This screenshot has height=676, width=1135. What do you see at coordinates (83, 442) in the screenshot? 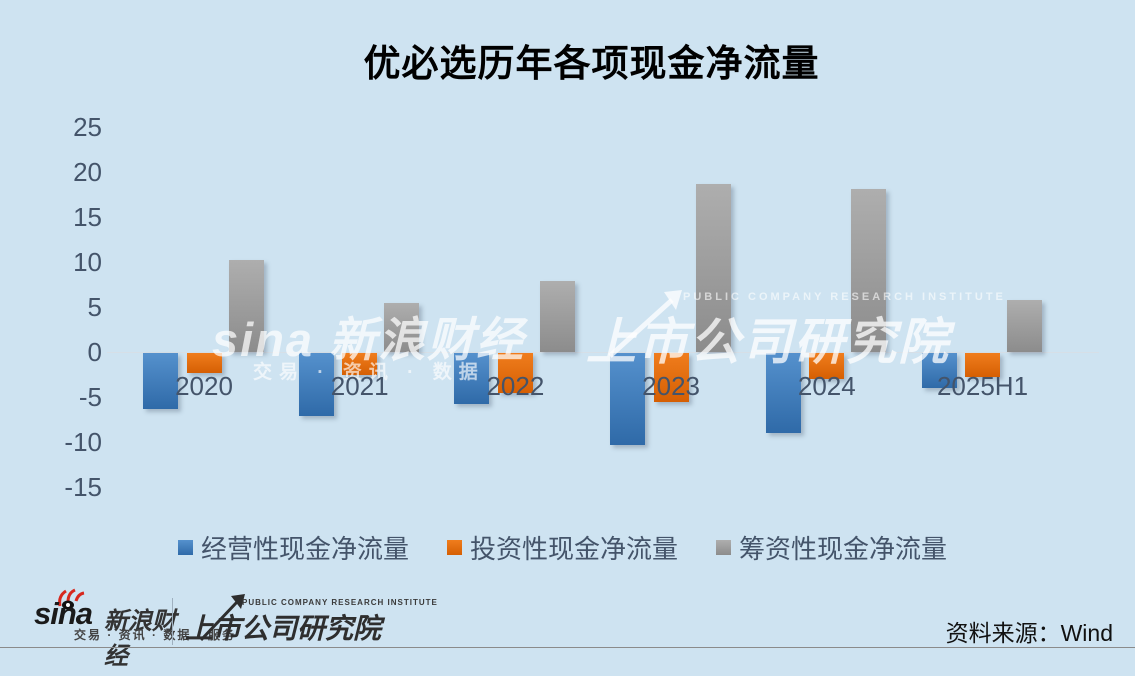
I see `y-axis-tick-label: -10` at bounding box center [83, 442].